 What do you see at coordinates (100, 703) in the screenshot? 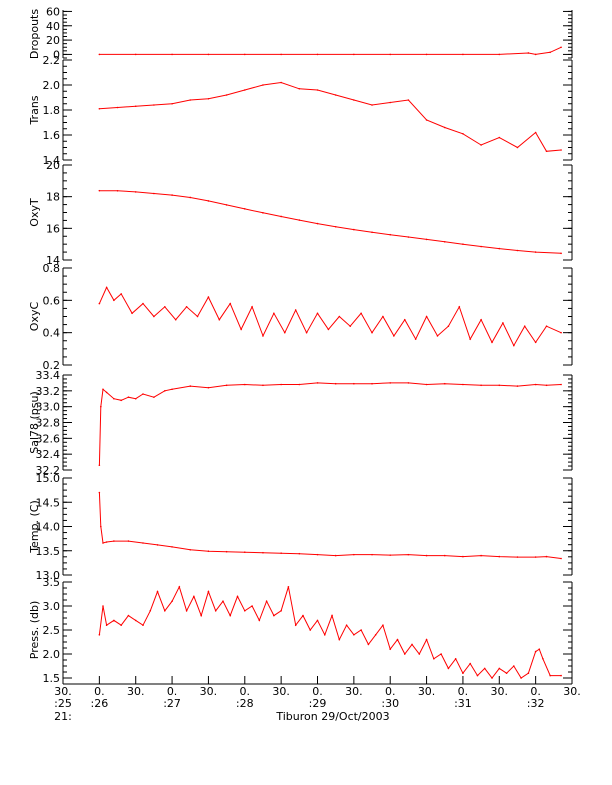
I see `x-tick-label-minutes: :26` at bounding box center [100, 703].